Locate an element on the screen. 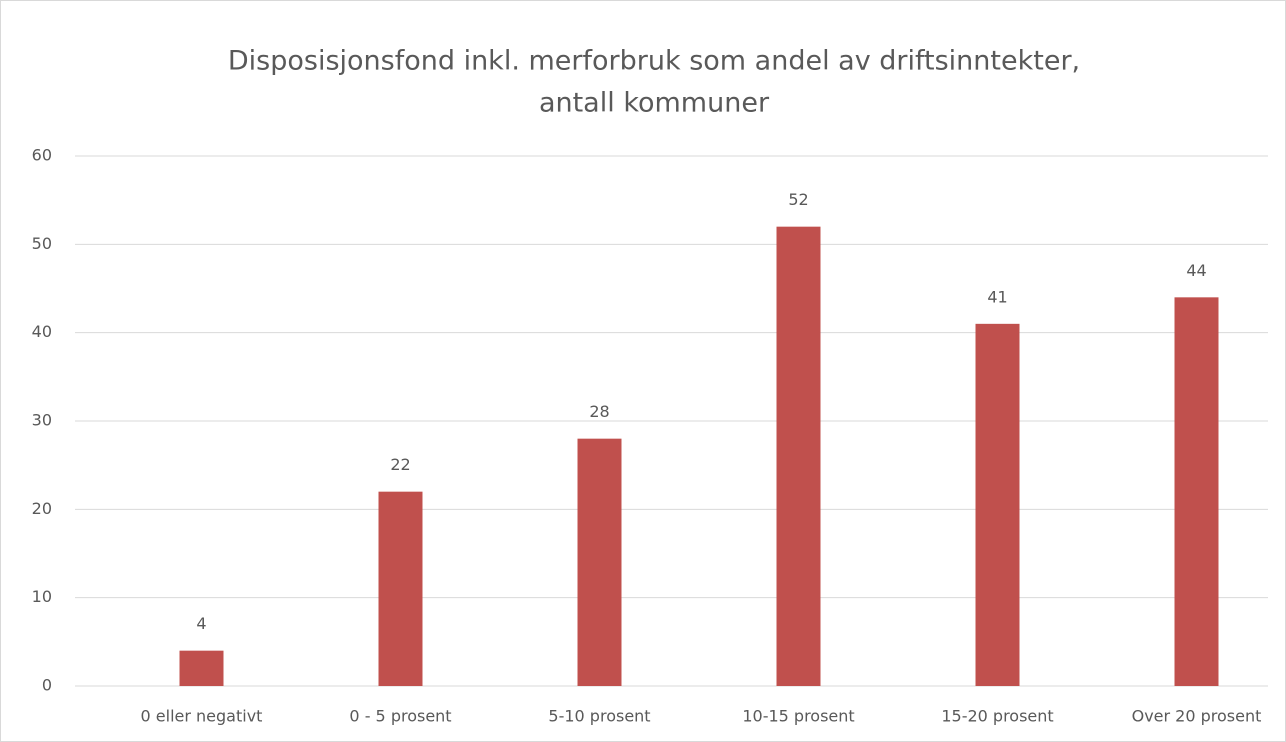 This screenshot has height=742, width=1286. y-tick-label: 40 is located at coordinates (42, 331).